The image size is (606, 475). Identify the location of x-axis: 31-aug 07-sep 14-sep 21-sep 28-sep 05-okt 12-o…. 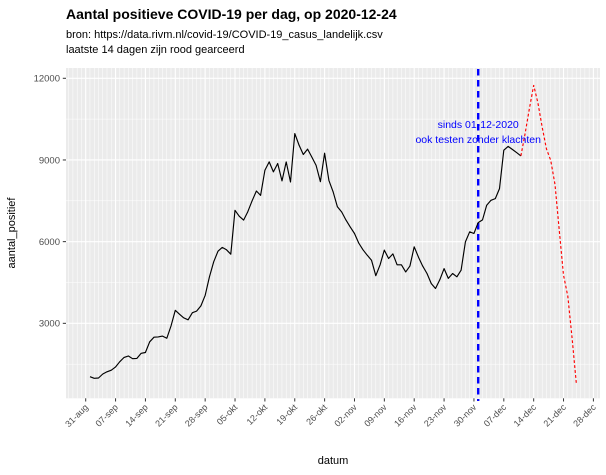
(330, 413).